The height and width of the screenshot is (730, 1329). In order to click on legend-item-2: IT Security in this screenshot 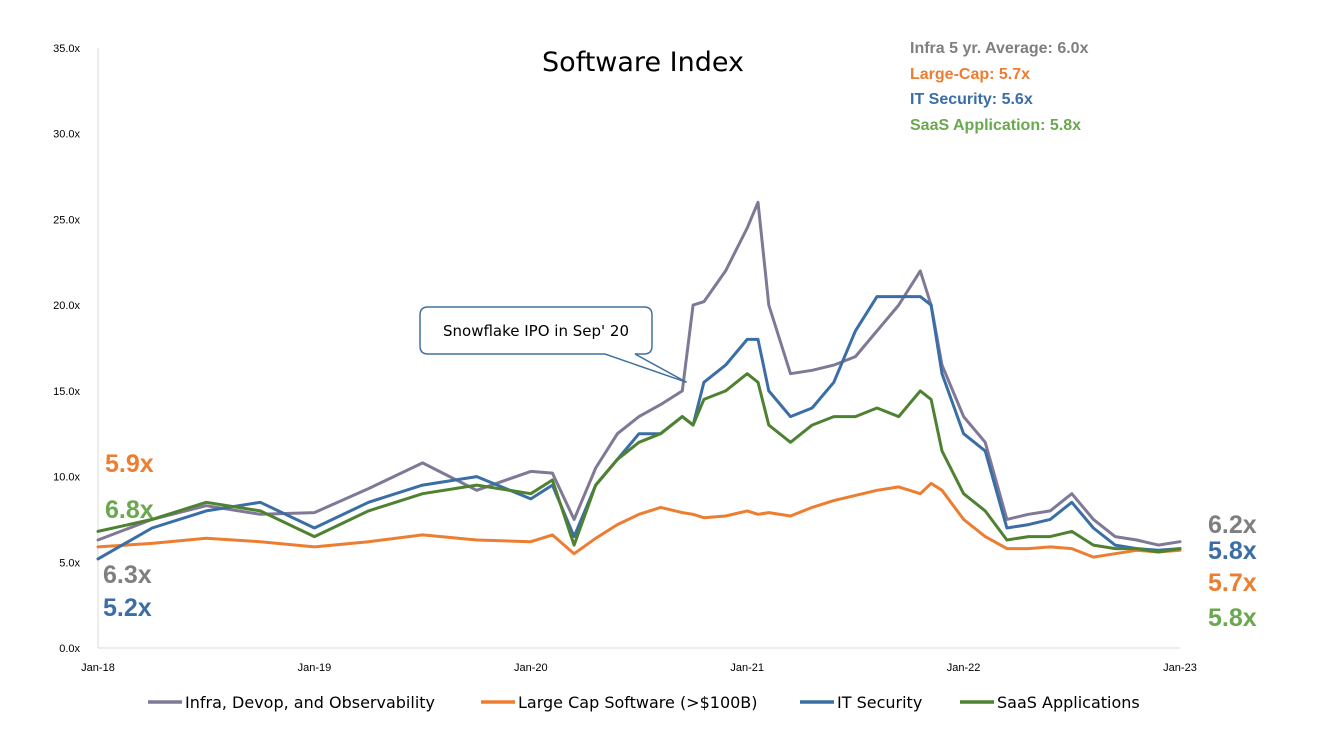, I will do `click(861, 702)`.